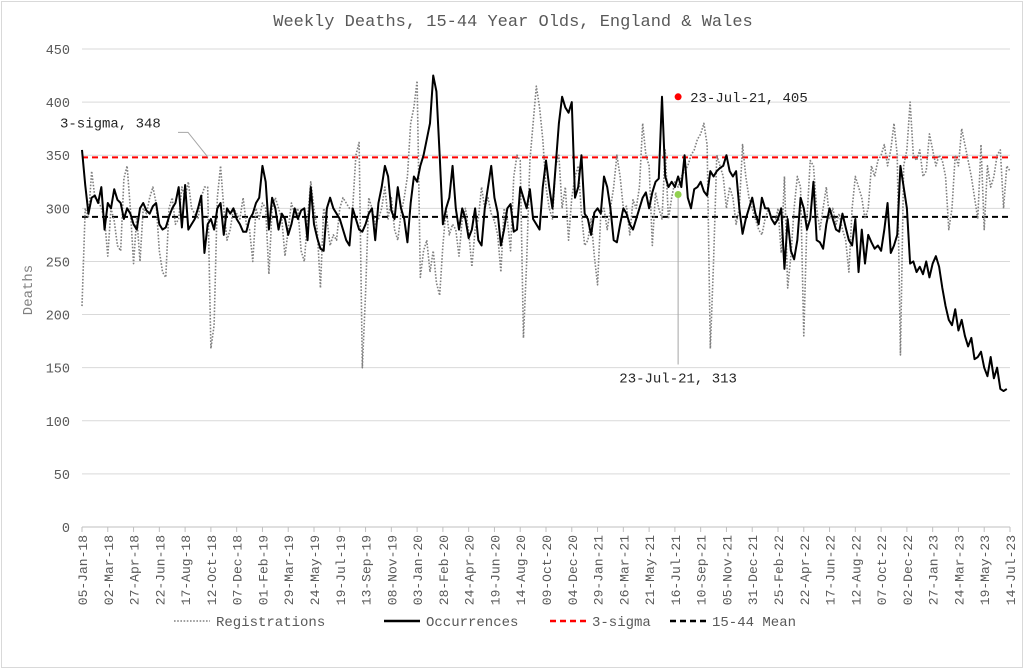  I want to click on y-axis-ticks: 0 50 100 150 200 250 300 350 400 450, so click(58, 290).